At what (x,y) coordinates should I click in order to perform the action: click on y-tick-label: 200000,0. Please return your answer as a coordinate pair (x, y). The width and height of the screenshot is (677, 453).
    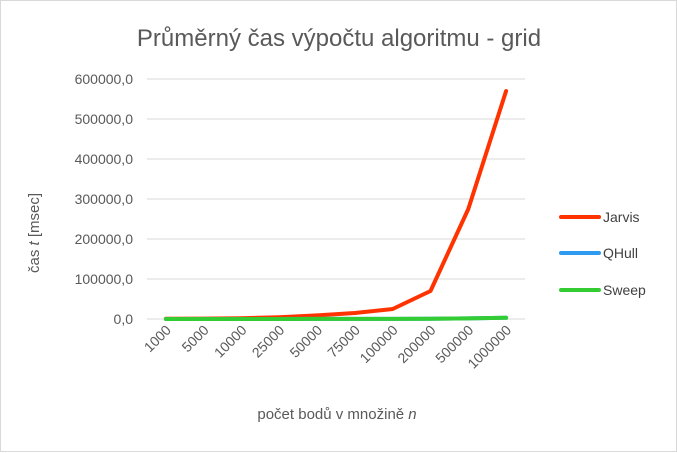
    Looking at the image, I should click on (104, 239).